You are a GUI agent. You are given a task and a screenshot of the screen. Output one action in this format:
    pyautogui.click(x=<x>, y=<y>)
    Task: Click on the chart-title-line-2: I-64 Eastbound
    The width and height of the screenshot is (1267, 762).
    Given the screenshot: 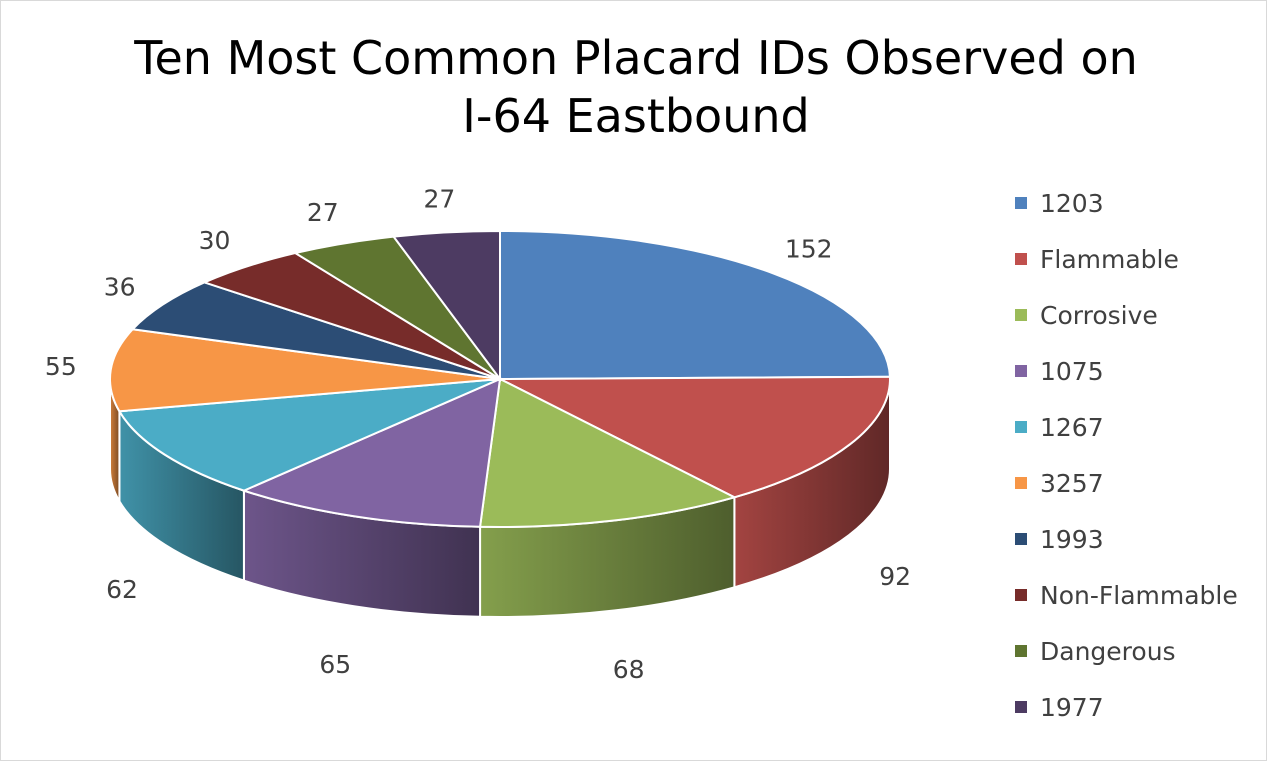 What is the action you would take?
    pyautogui.click(x=636, y=116)
    